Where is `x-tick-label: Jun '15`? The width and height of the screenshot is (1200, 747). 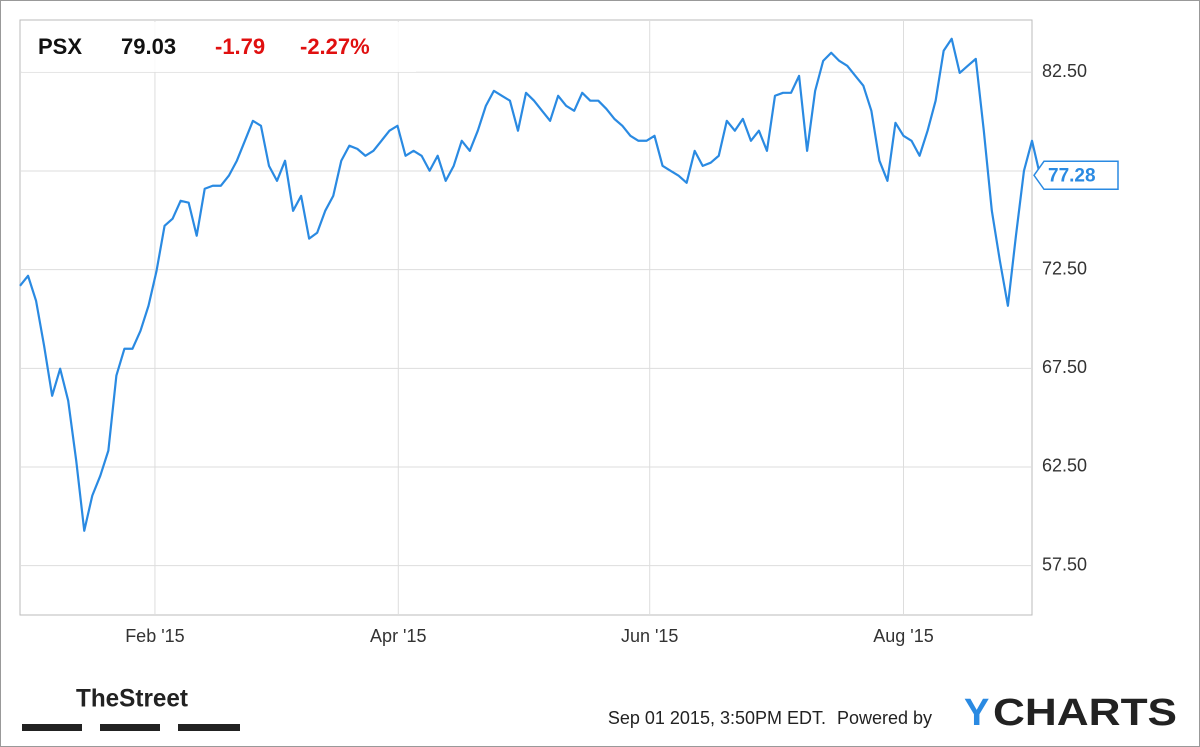
x-tick-label: Jun '15 is located at coordinates (649, 636).